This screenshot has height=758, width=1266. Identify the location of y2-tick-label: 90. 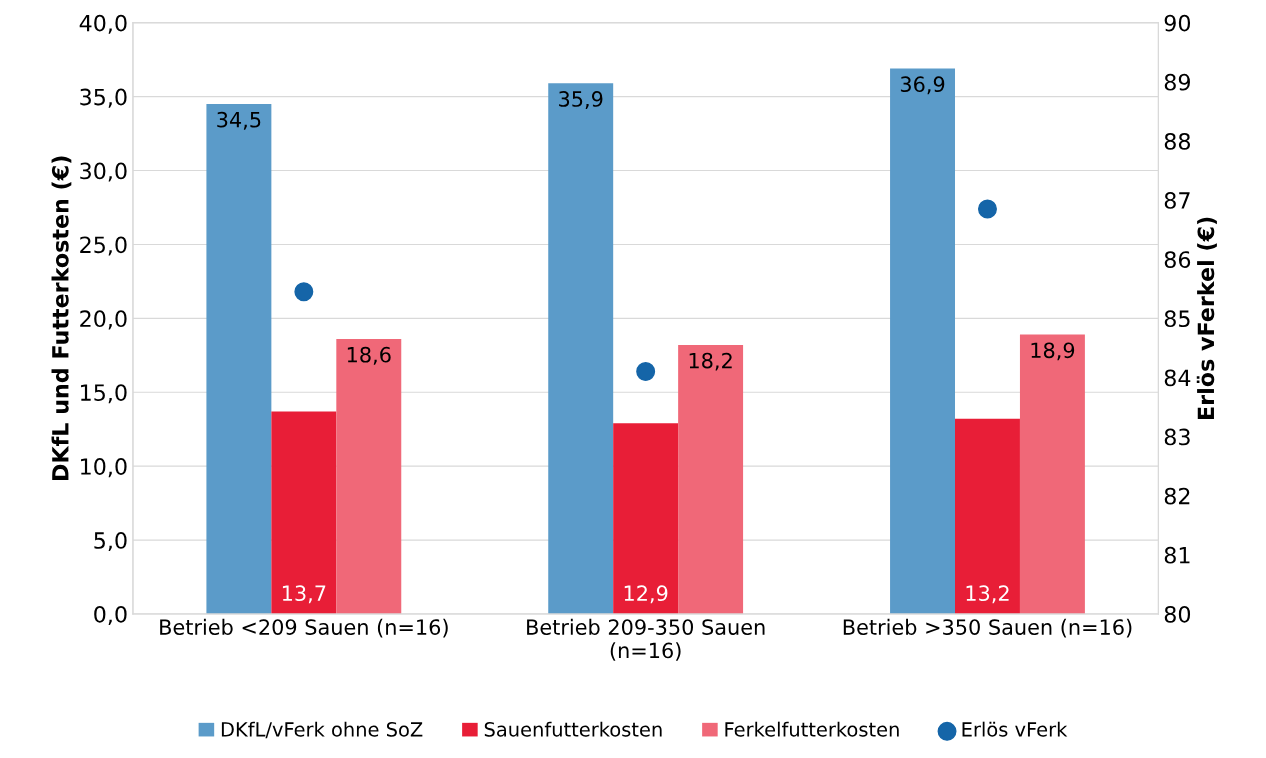
(1177, 23).